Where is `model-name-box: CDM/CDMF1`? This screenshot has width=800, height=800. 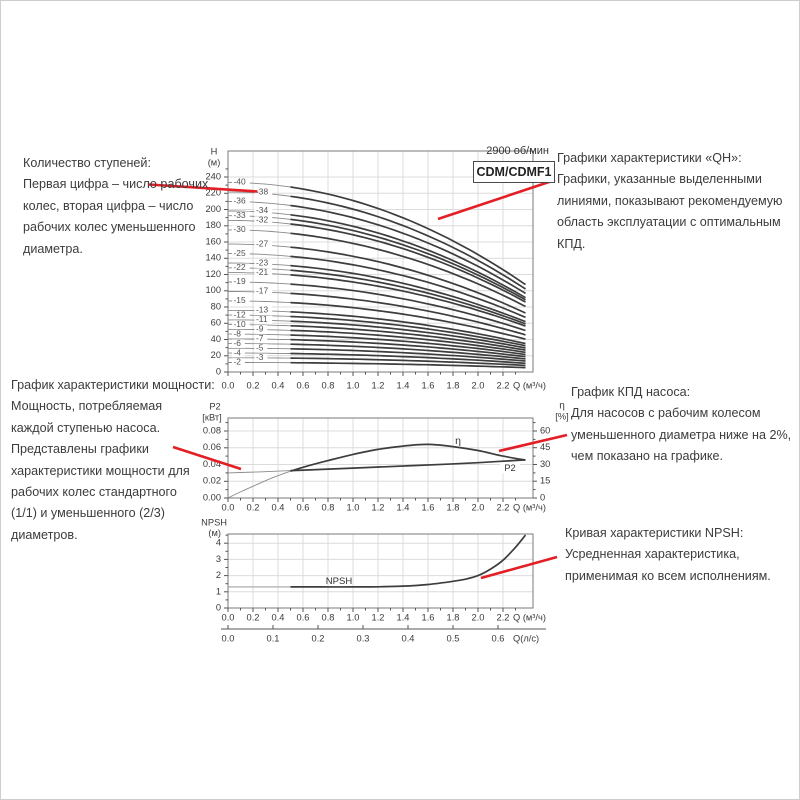
model-name-box: CDM/CDMF1 is located at coordinates (514, 172).